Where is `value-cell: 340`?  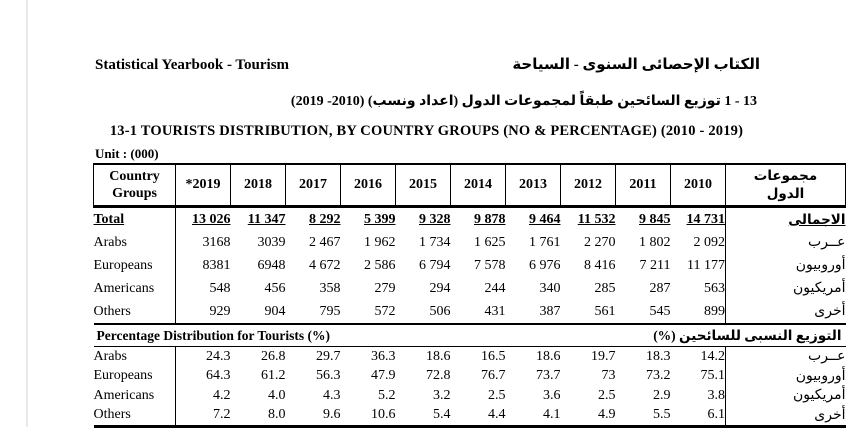 value-cell: 340 is located at coordinates (550, 288).